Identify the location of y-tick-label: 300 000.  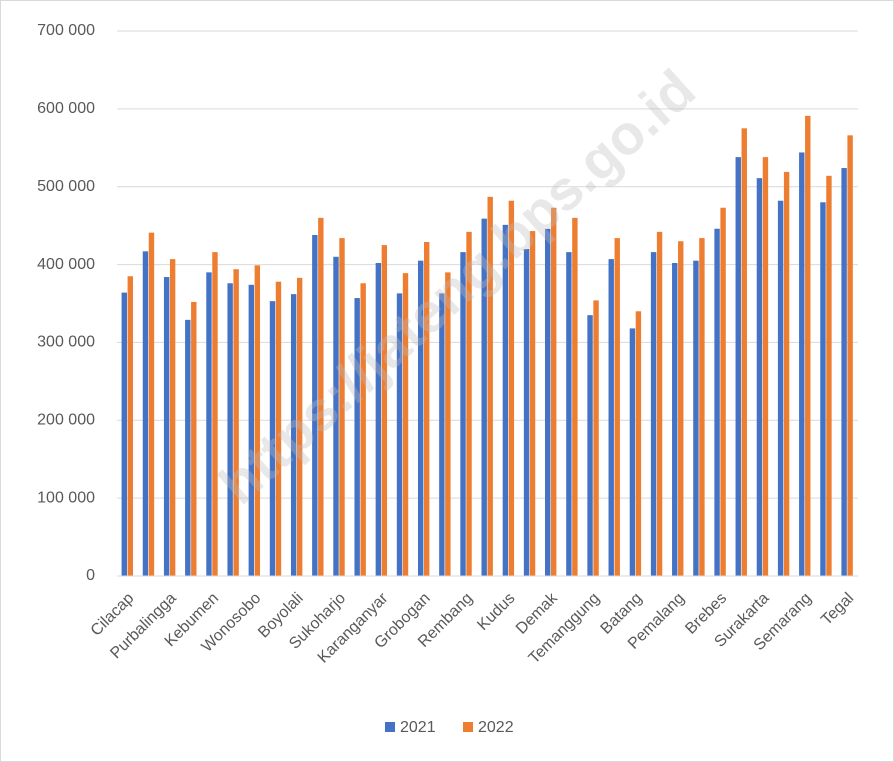
(66, 342).